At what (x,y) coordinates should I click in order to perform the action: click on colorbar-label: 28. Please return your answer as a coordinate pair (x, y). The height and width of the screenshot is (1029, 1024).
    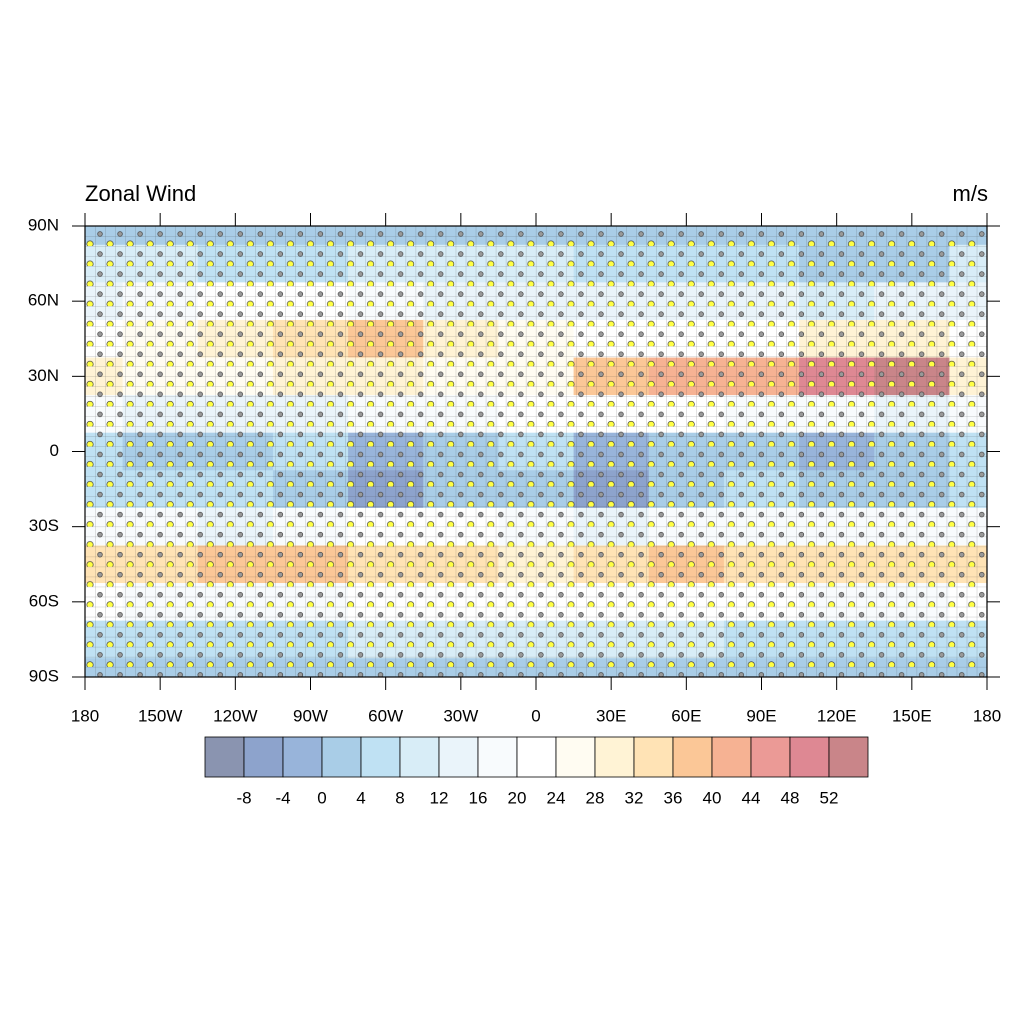
    Looking at the image, I should click on (595, 797).